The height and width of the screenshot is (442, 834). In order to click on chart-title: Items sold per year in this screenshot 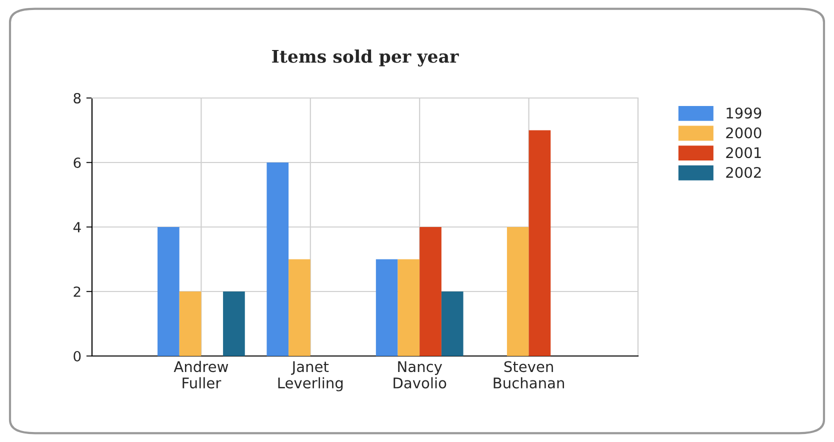, I will do `click(365, 58)`.